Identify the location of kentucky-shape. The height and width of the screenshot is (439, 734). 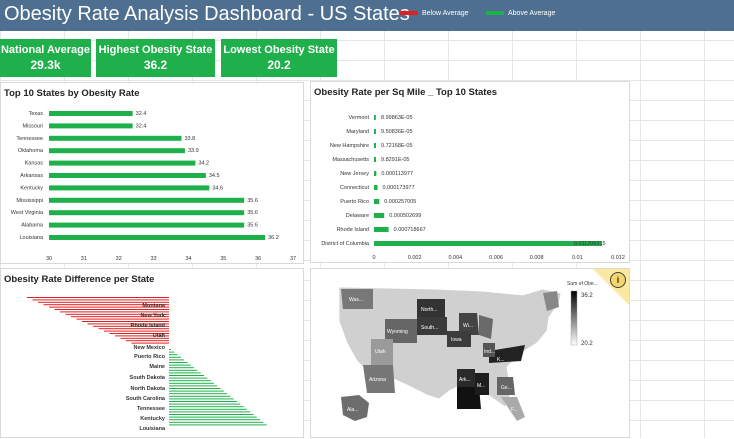
(507, 354).